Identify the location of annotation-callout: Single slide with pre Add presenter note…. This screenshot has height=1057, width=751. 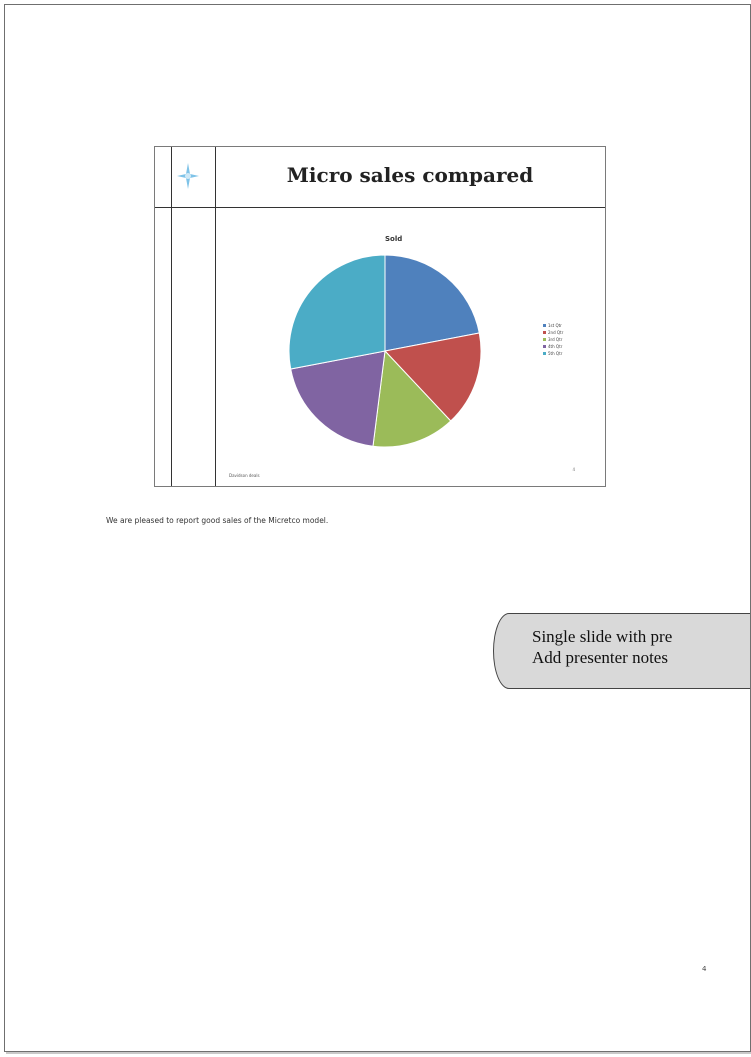
(621, 651).